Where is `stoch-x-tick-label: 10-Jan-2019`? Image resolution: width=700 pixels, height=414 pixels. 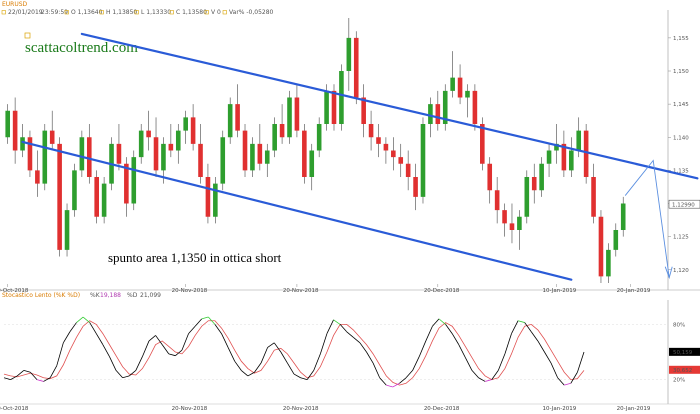
stoch-x-tick-label: 10-Jan-2019 is located at coordinates (559, 409).